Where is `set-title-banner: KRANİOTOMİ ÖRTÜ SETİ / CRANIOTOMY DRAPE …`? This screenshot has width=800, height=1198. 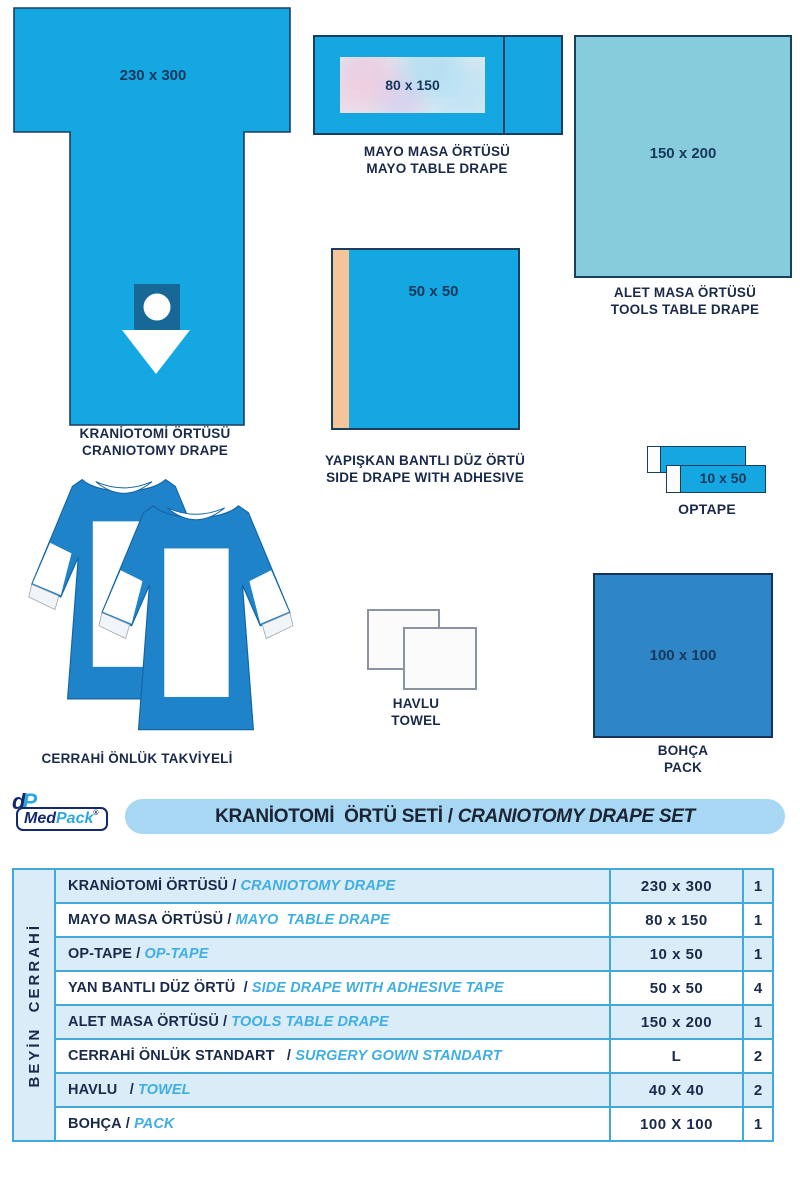
set-title-banner: KRANİOTOMİ ÖRTÜ SETİ / CRANIOTOMY DRAPE … is located at coordinates (455, 816).